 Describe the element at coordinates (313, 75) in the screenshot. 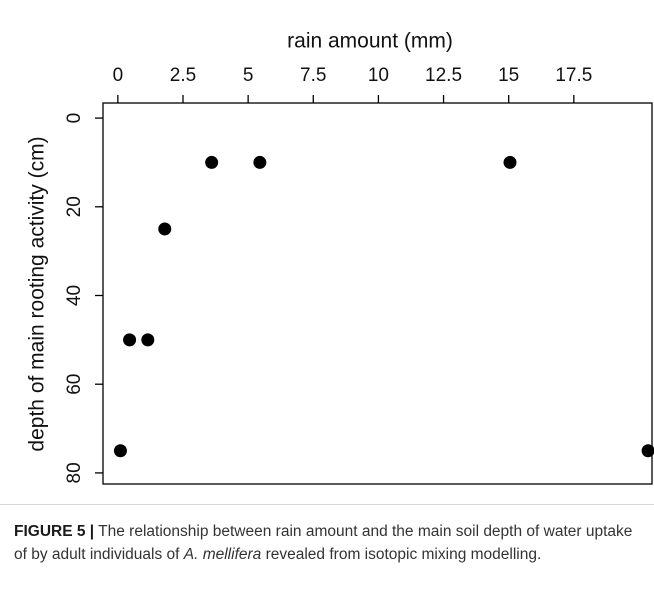

I see `x-tick-label: 7.5` at that location.